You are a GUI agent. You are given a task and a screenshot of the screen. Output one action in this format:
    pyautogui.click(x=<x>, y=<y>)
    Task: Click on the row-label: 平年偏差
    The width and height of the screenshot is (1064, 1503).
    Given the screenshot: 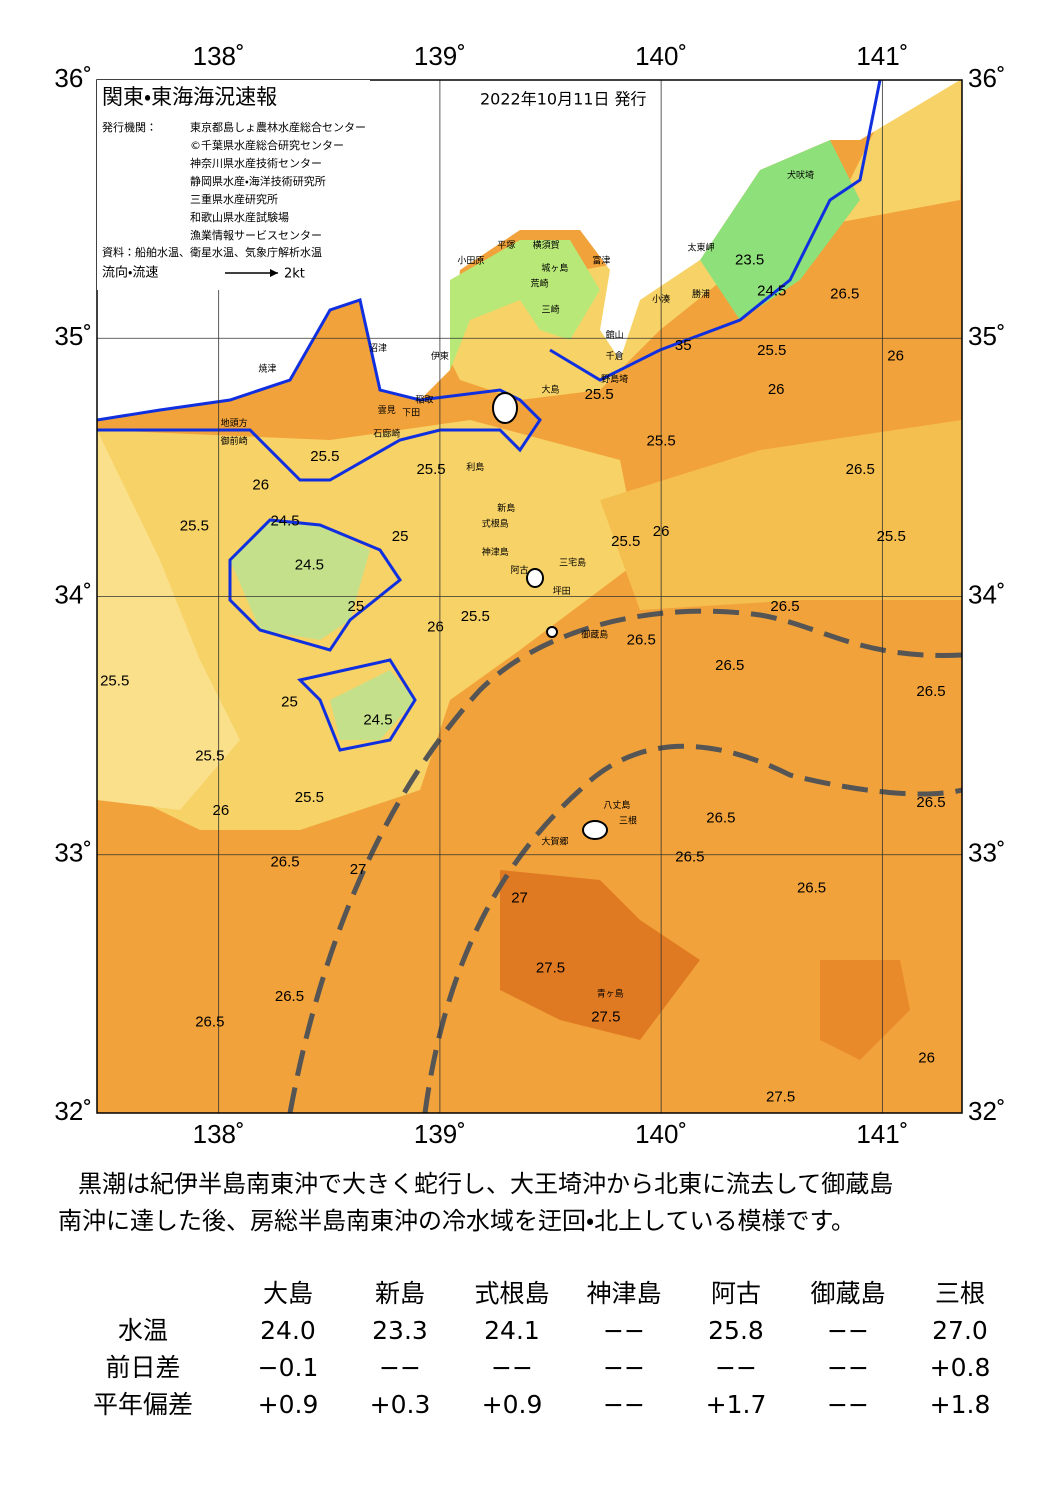 What is the action you would take?
    pyautogui.click(x=143, y=1404)
    